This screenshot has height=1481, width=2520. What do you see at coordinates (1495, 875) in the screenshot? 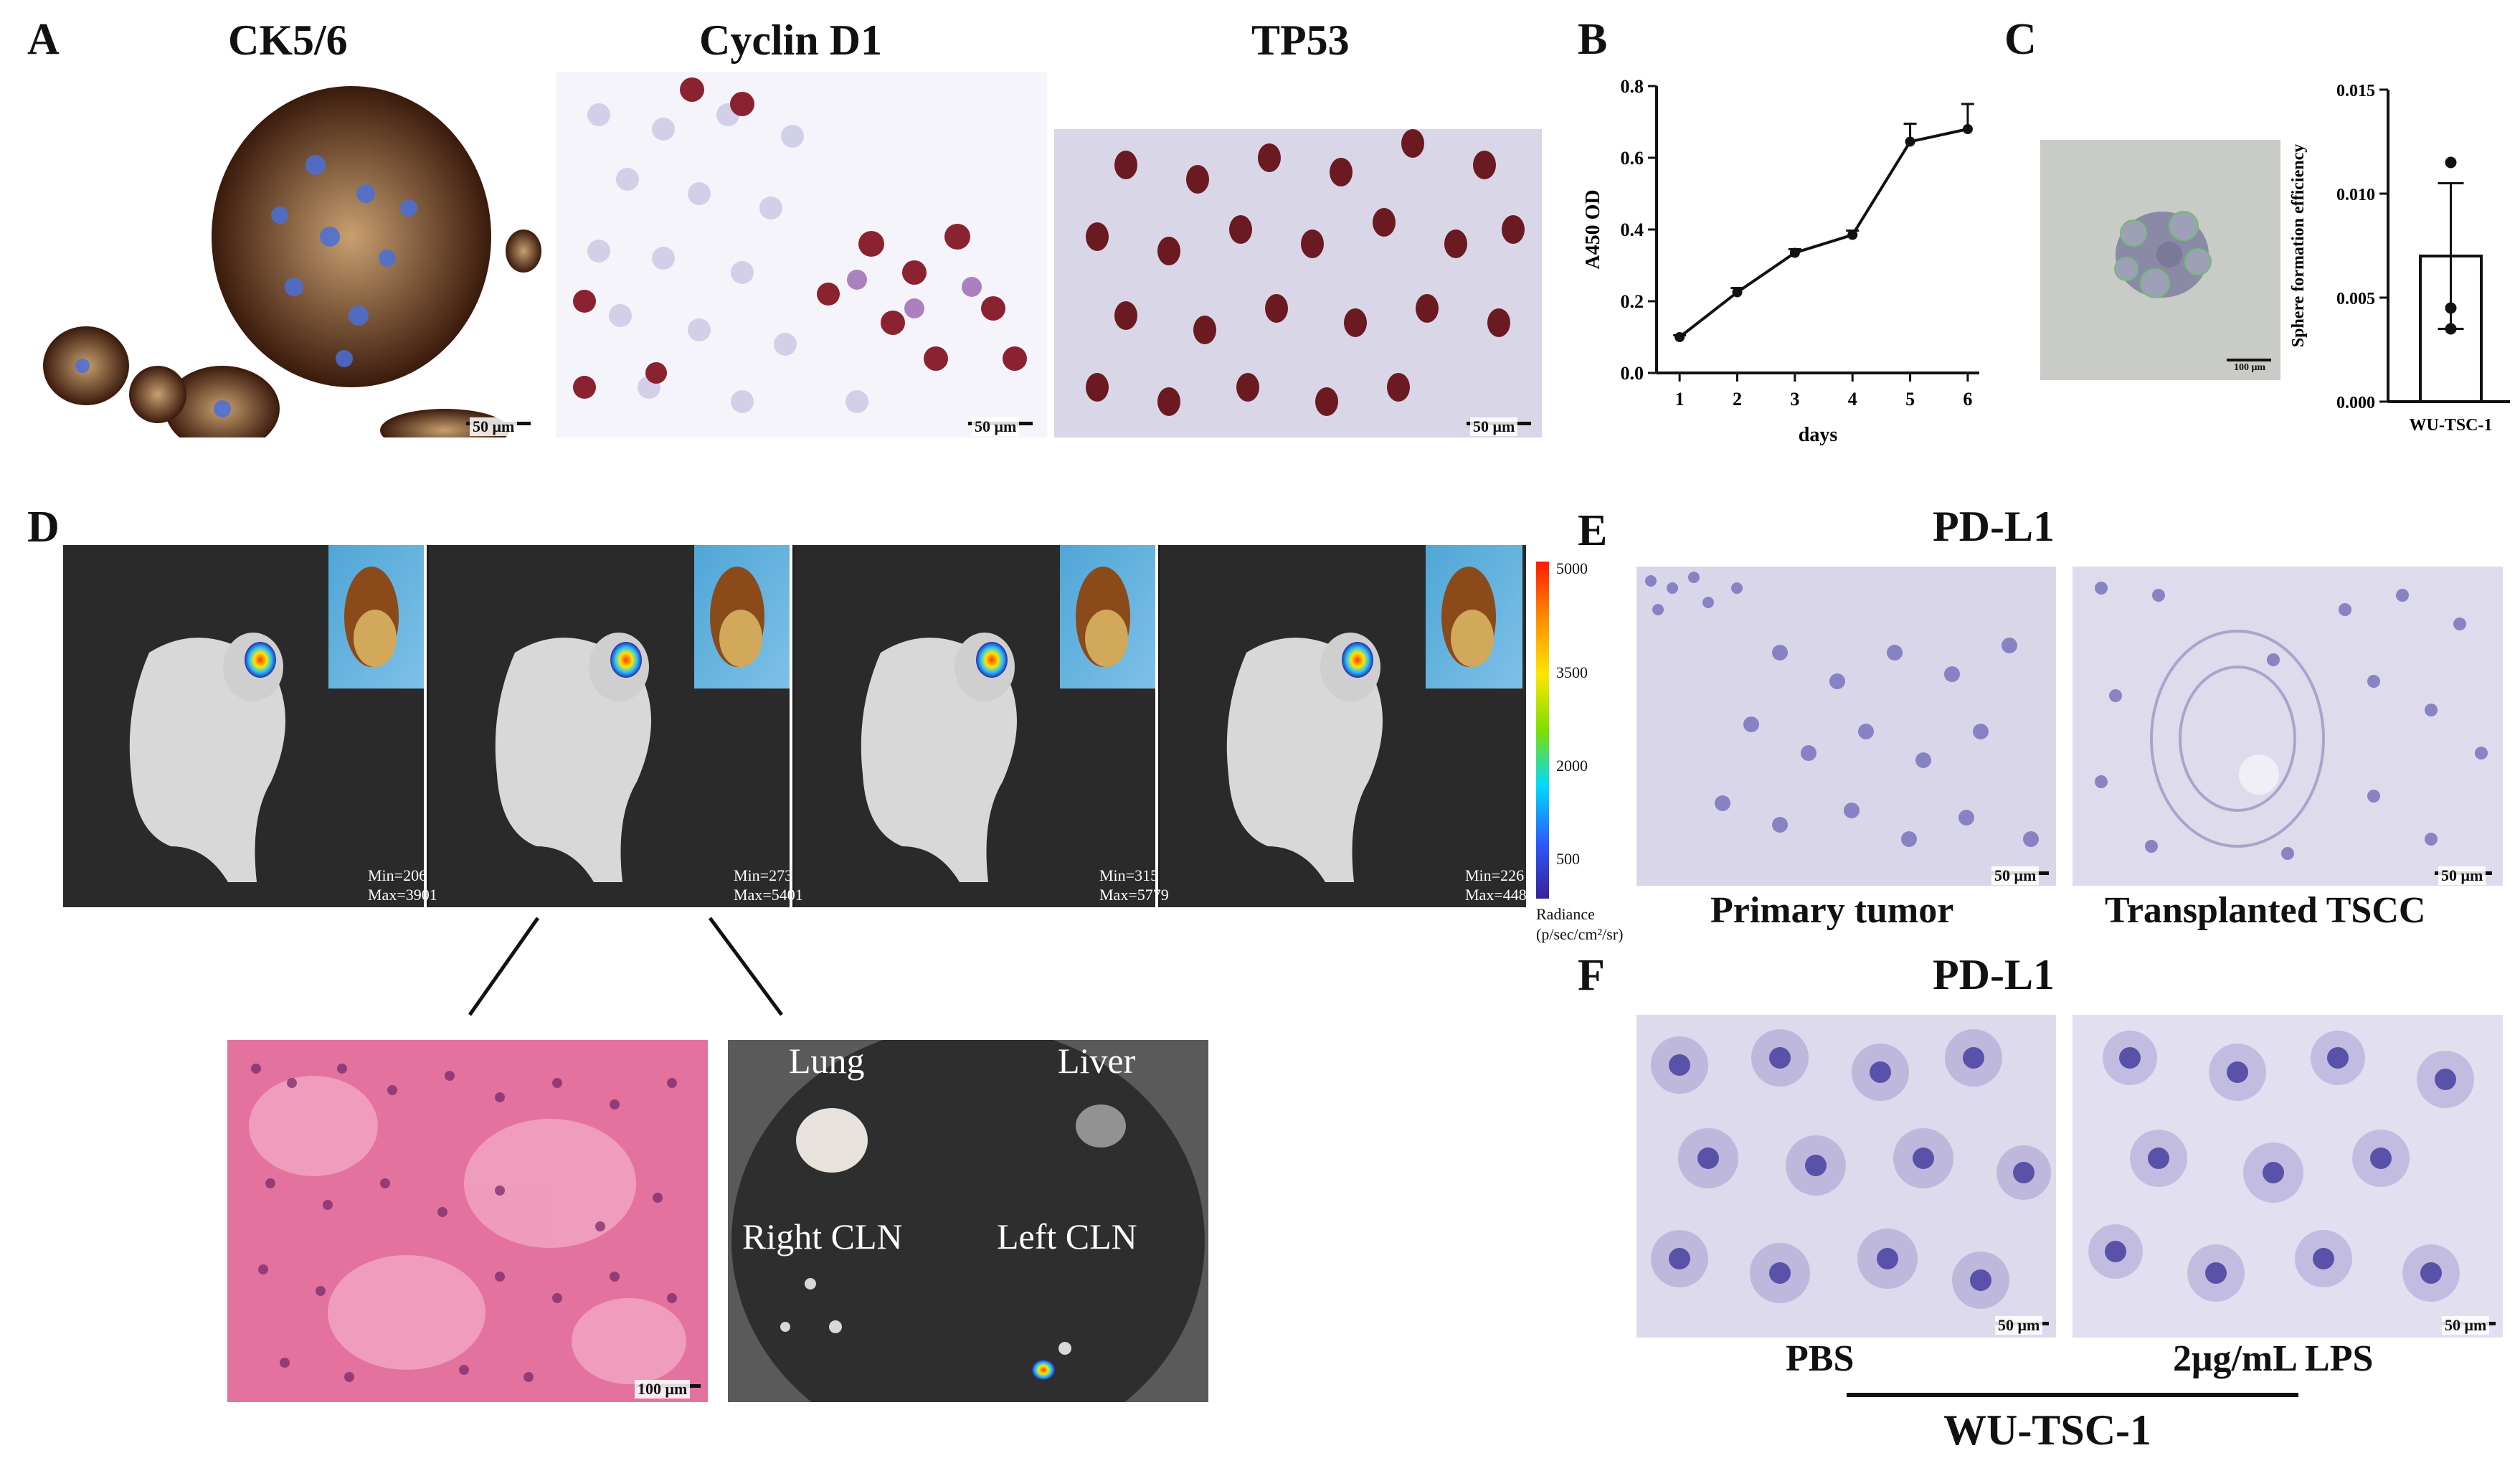
I see `mouse4-min: Min=226` at bounding box center [1495, 875].